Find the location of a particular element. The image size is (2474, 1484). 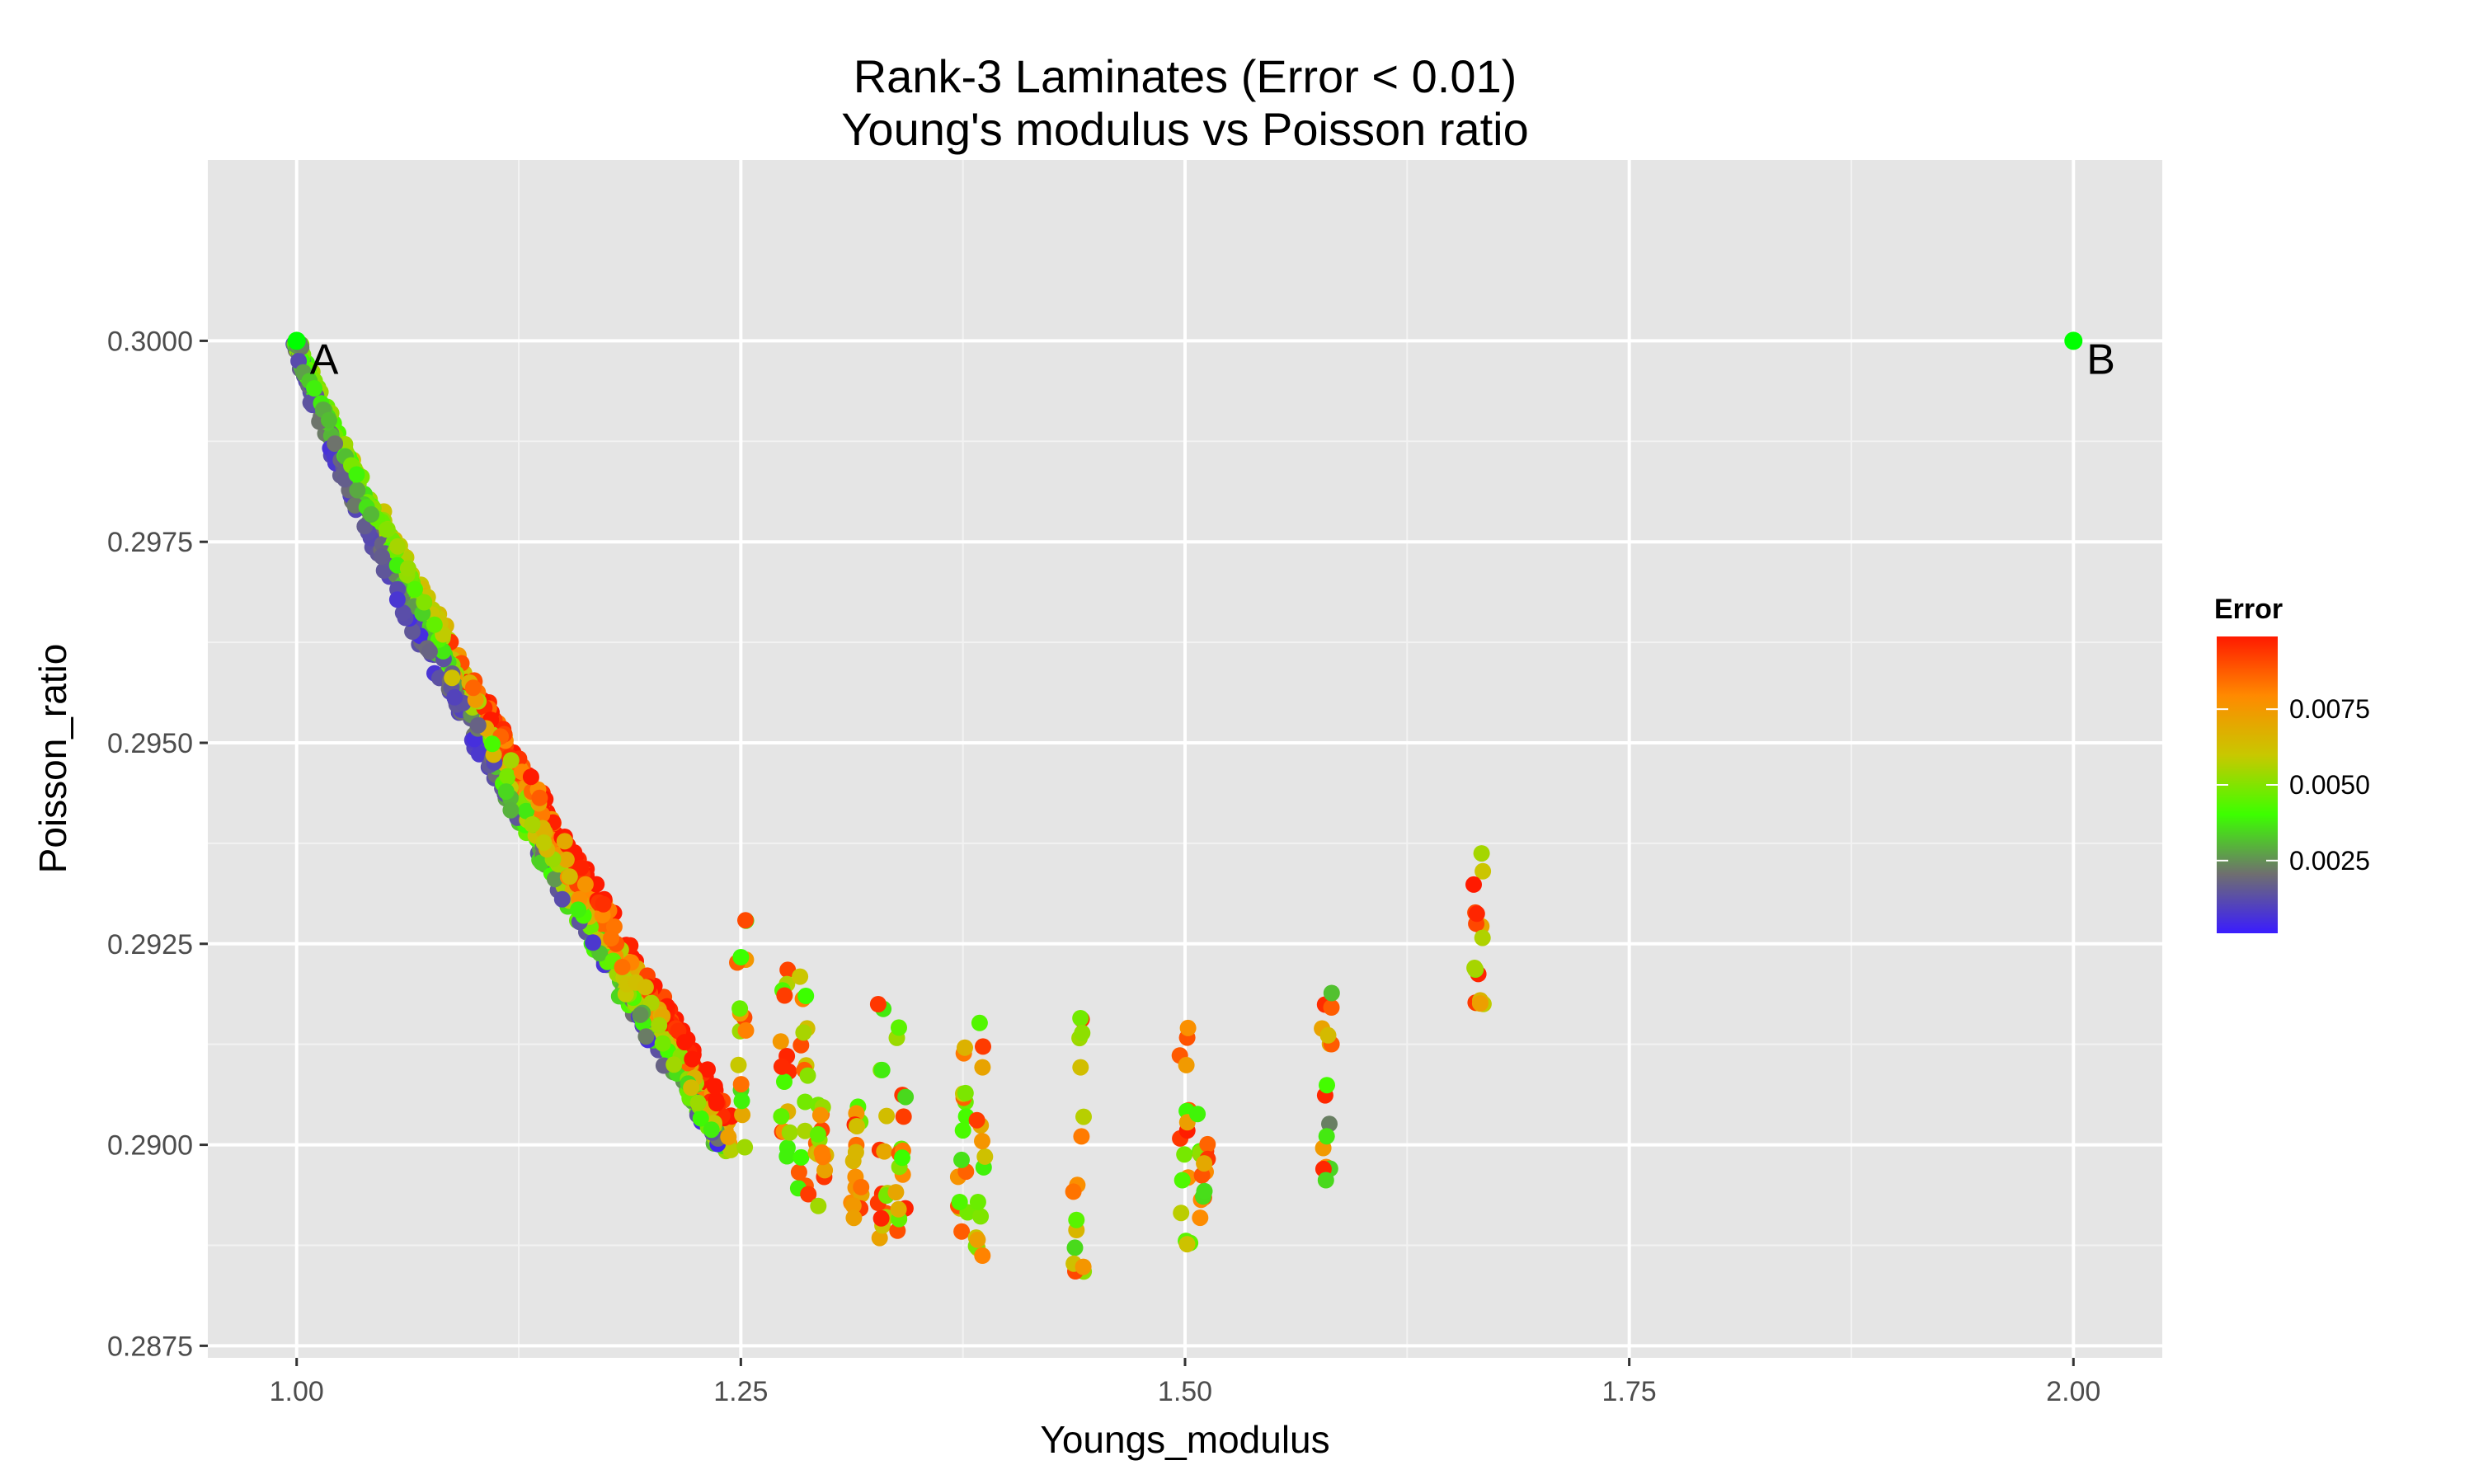

legend-ticks: 0.0025 0.0050 0.0075 is located at coordinates (2293, 785).